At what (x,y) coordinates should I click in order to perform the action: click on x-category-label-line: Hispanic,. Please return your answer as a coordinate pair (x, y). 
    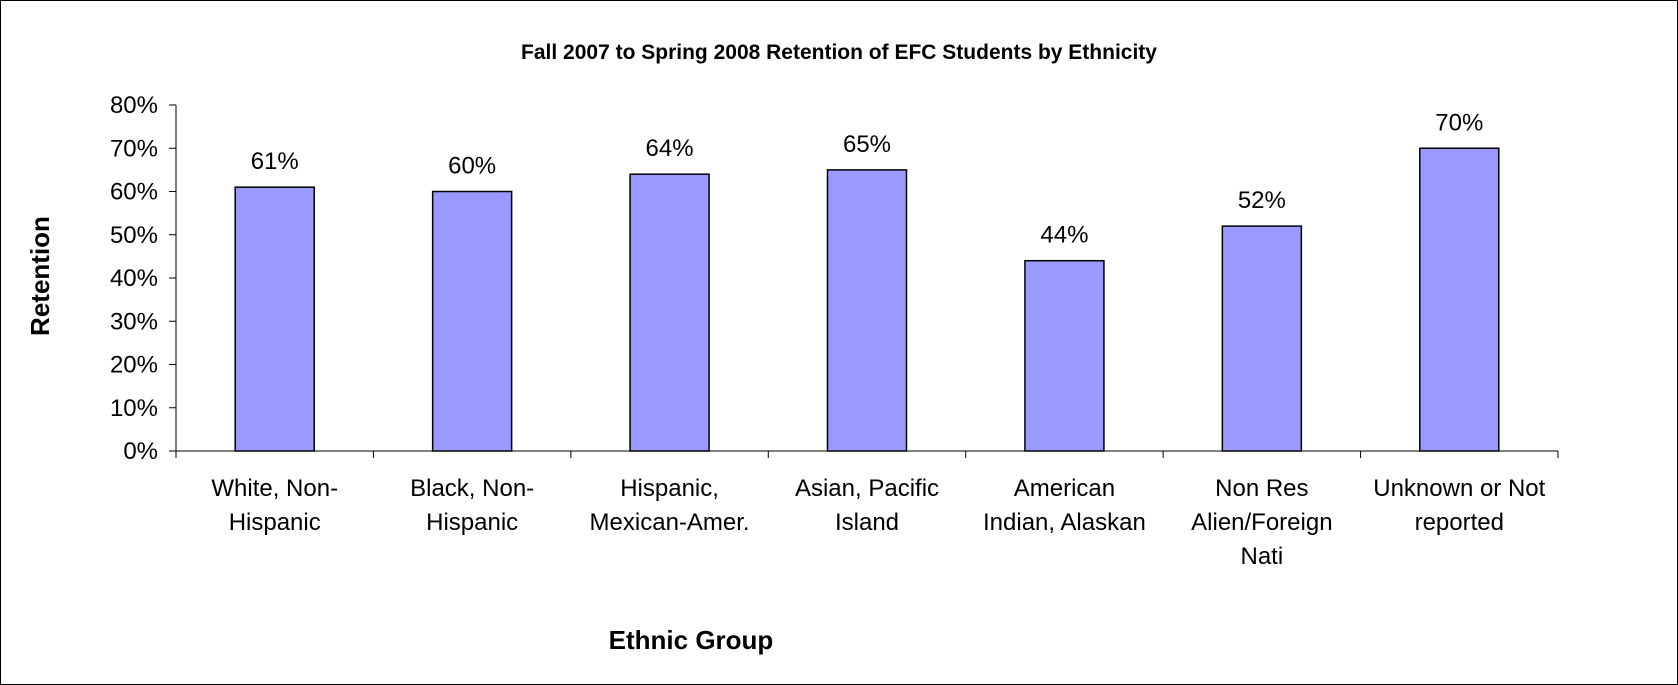
    Looking at the image, I should click on (669, 488).